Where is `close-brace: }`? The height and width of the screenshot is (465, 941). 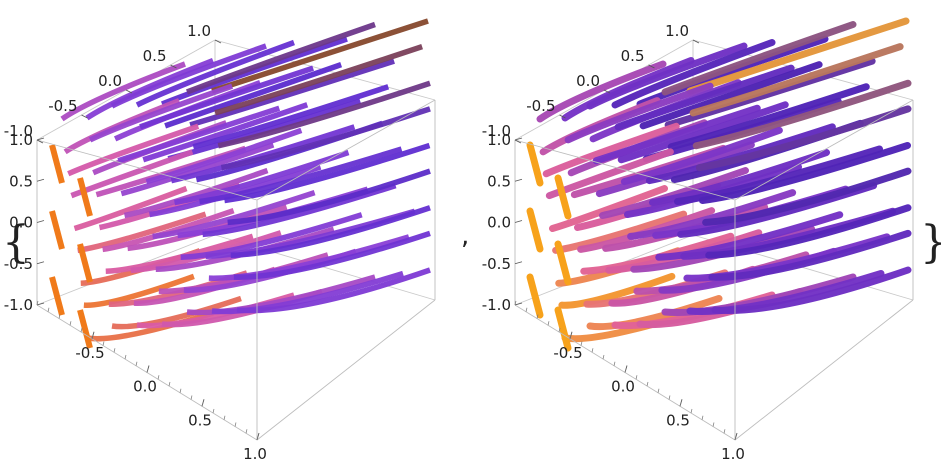 close-brace: } is located at coordinates (930, 242).